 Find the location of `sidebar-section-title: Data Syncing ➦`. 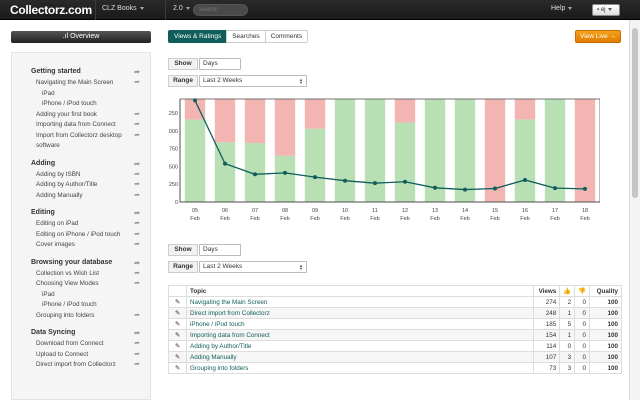

sidebar-section-title: Data Syncing ➦ is located at coordinates (81, 333).